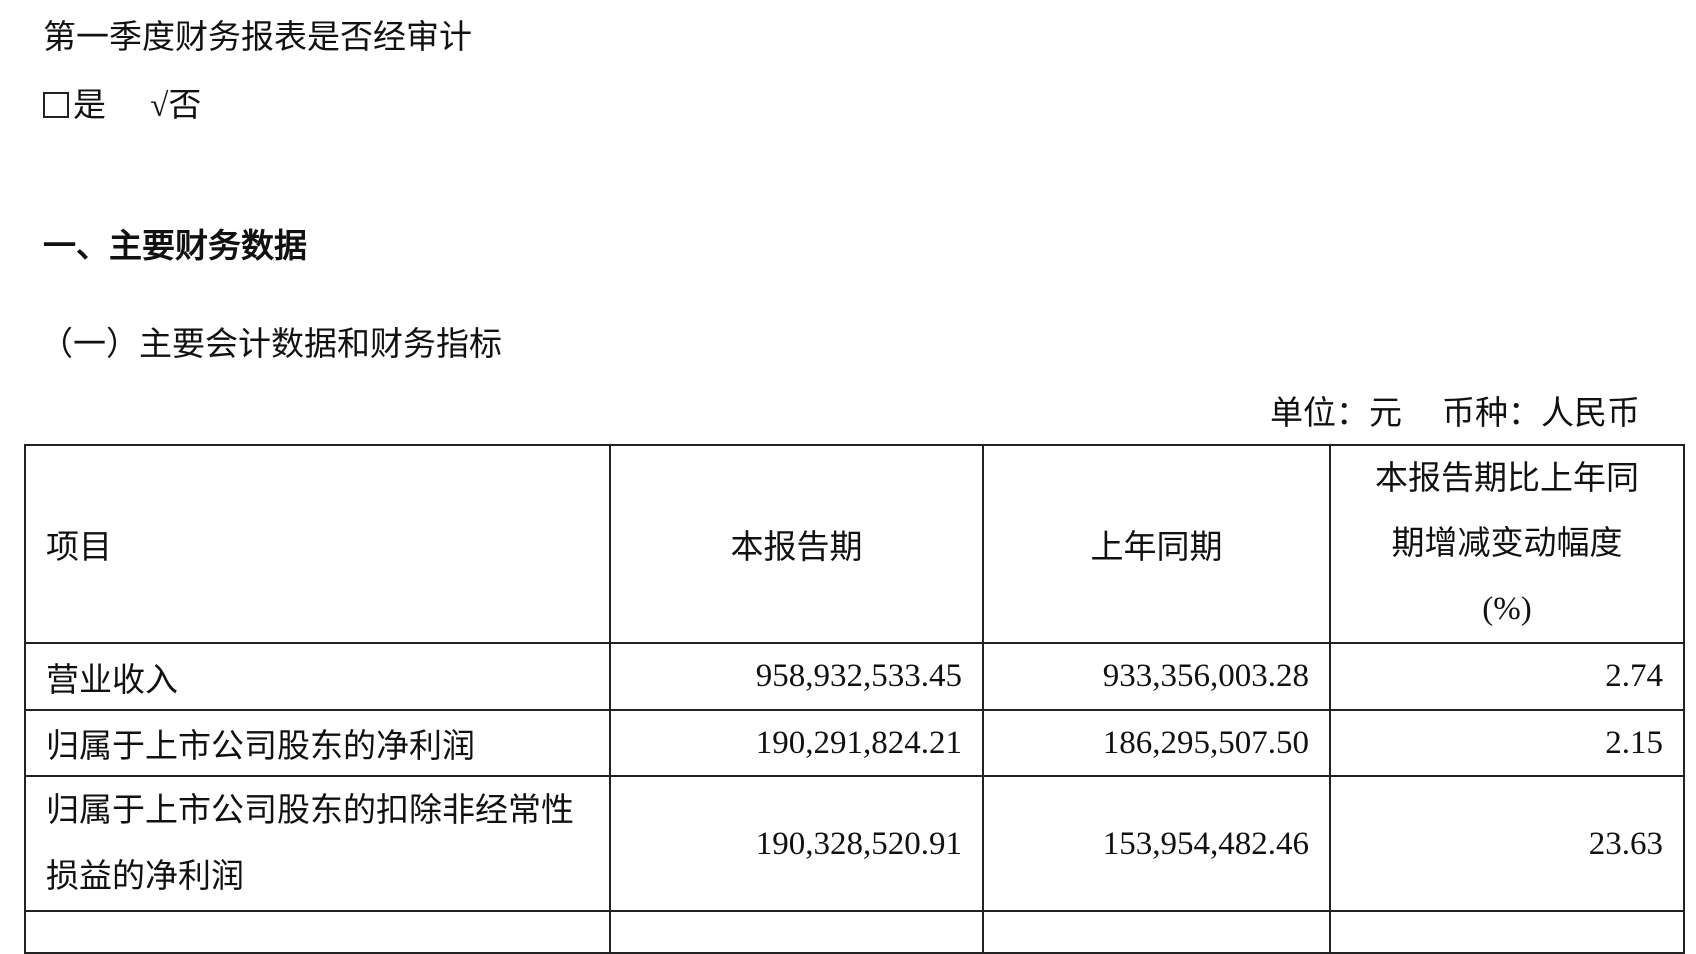 This screenshot has width=1696, height=954. What do you see at coordinates (56, 105) in the screenshot?
I see `checkbox-yes` at bounding box center [56, 105].